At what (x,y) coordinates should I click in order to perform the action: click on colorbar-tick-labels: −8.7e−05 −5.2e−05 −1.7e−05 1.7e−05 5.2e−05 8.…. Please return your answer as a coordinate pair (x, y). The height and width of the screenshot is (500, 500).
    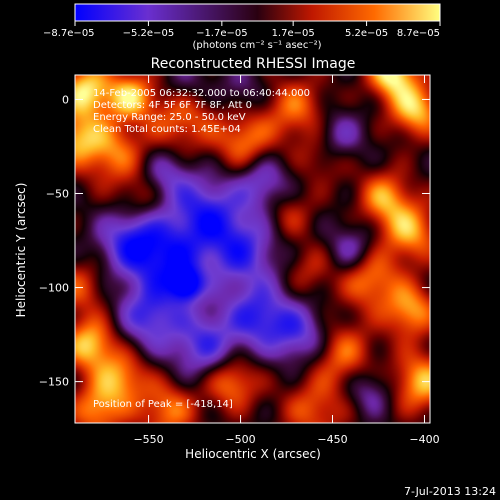
    Looking at the image, I should click on (241, 33).